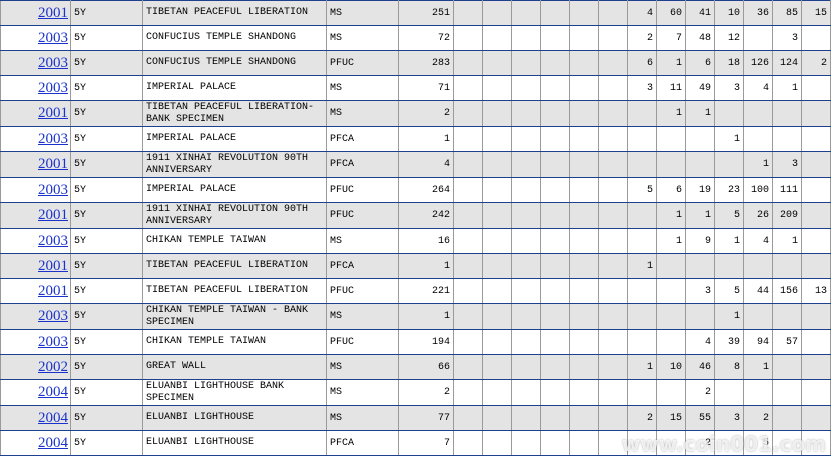 Image resolution: width=834 pixels, height=472 pixels. What do you see at coordinates (415, 190) in the screenshot?
I see `table-row: 2003 5Y IMPERIAL PALACE PFUC 264 5 6 19 23 100 111` at bounding box center [415, 190].